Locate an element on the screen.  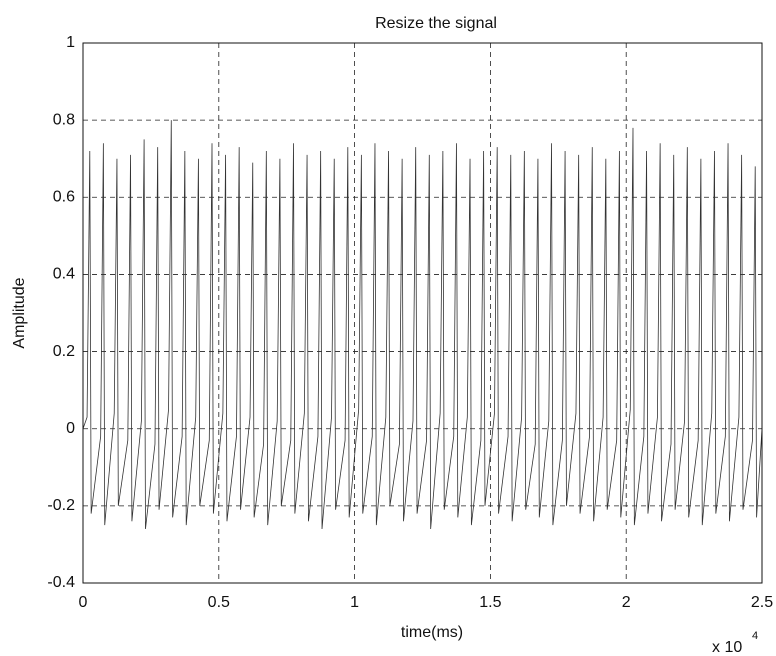
chart-title: Resize the signal is located at coordinates (436, 23).